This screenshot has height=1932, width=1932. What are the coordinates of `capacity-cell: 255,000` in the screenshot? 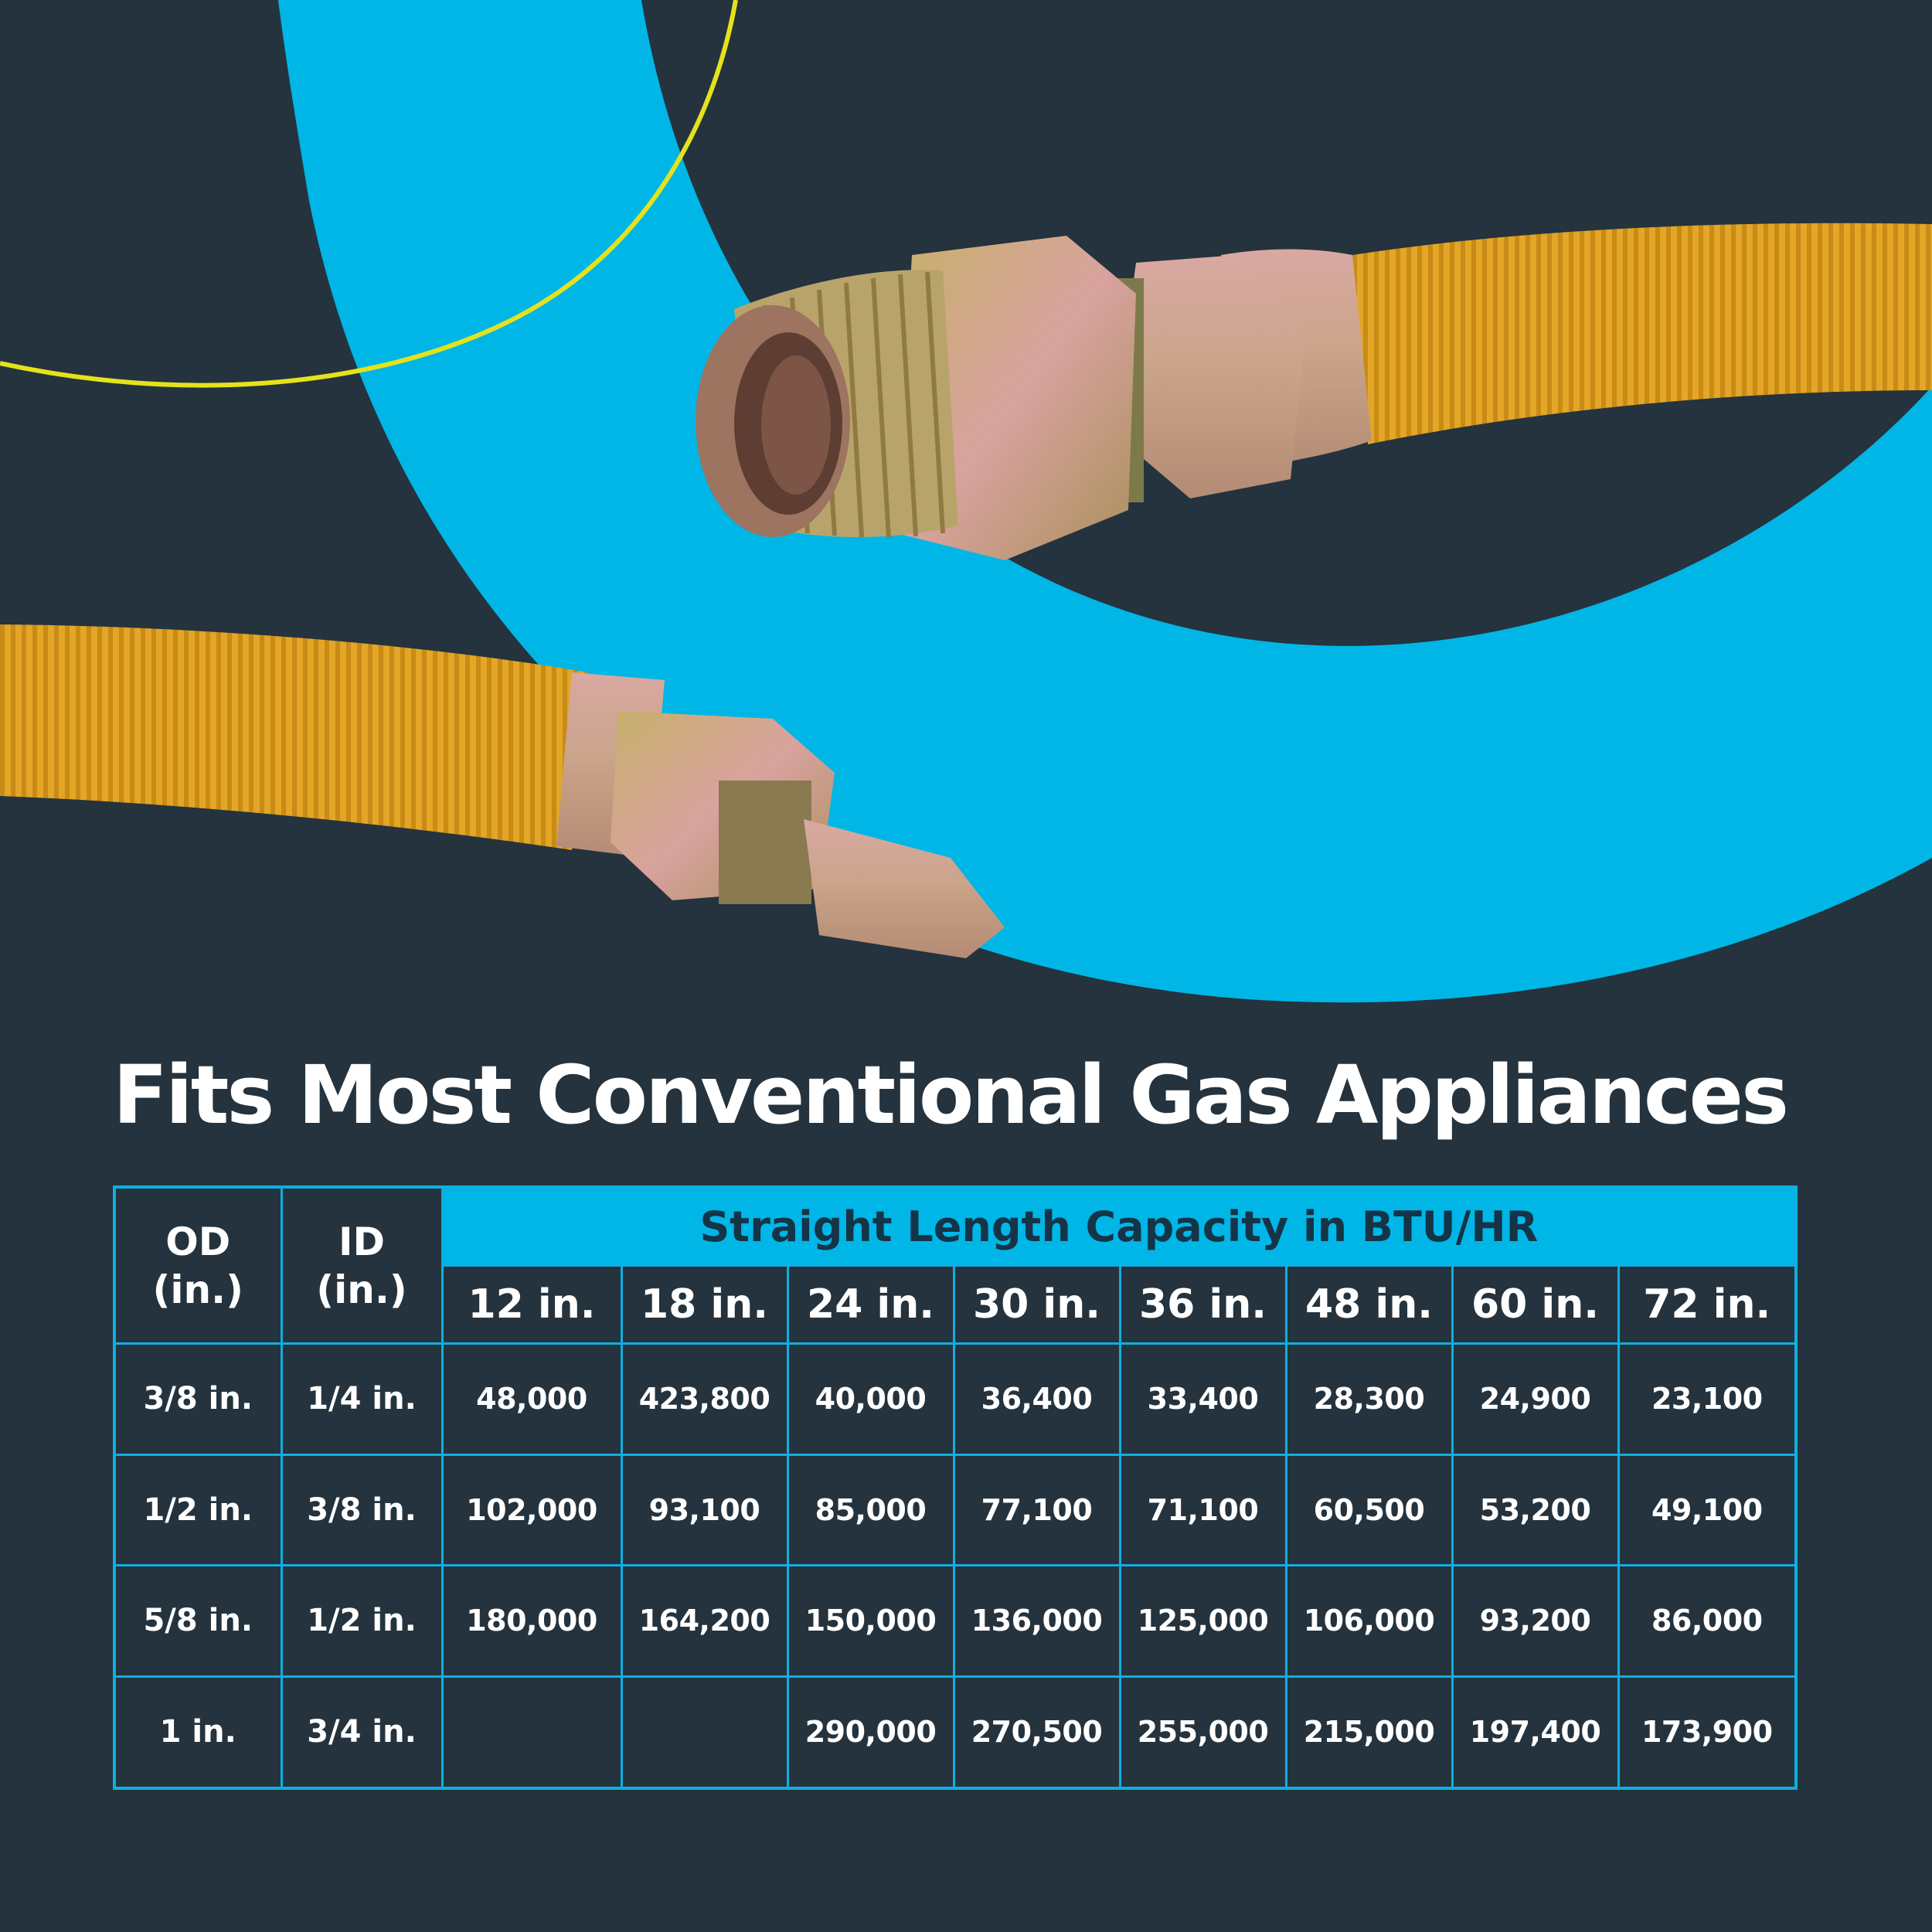 It's located at (1203, 1732).